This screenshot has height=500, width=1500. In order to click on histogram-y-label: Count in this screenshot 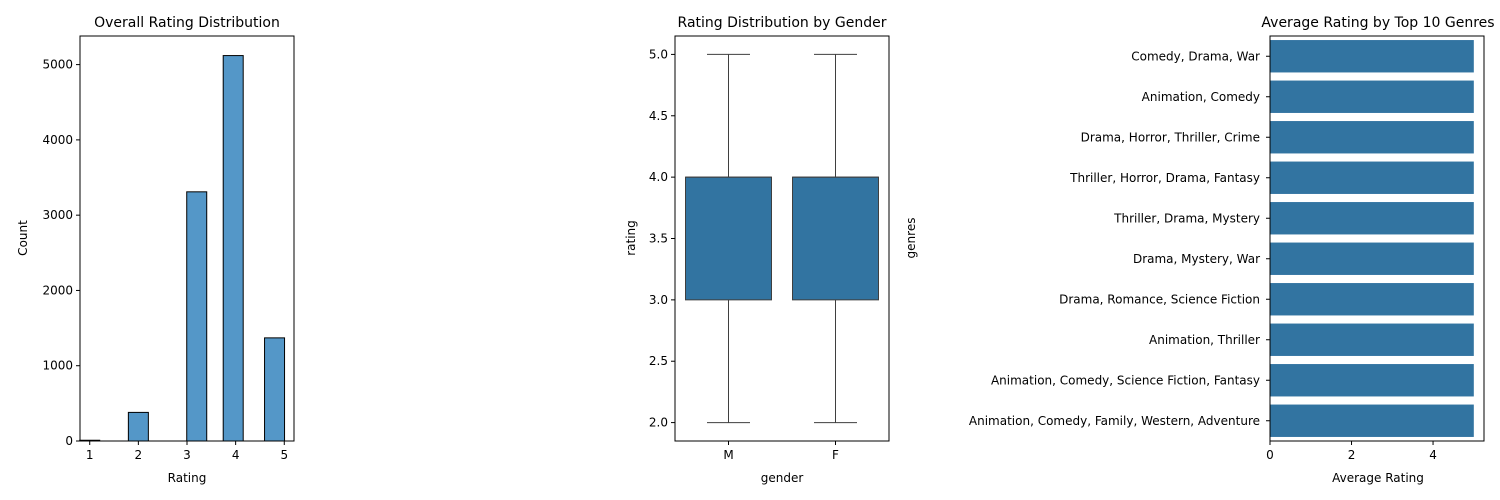, I will do `click(23, 238)`.